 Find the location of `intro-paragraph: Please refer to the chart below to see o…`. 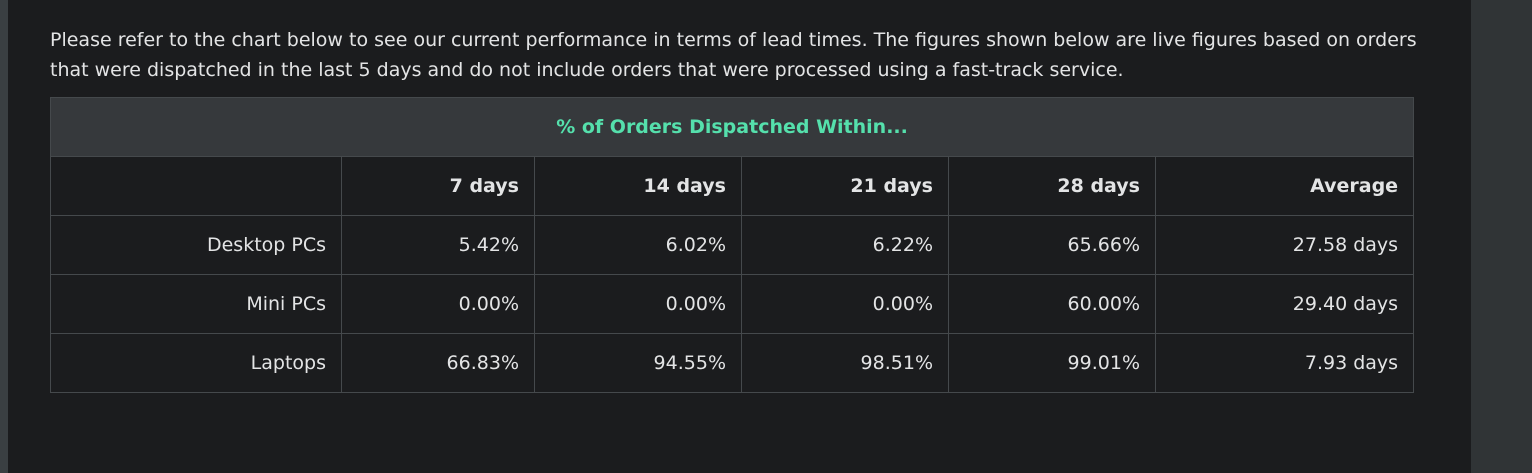

intro-paragraph: Please refer to the chart below to see o… is located at coordinates (733, 55).